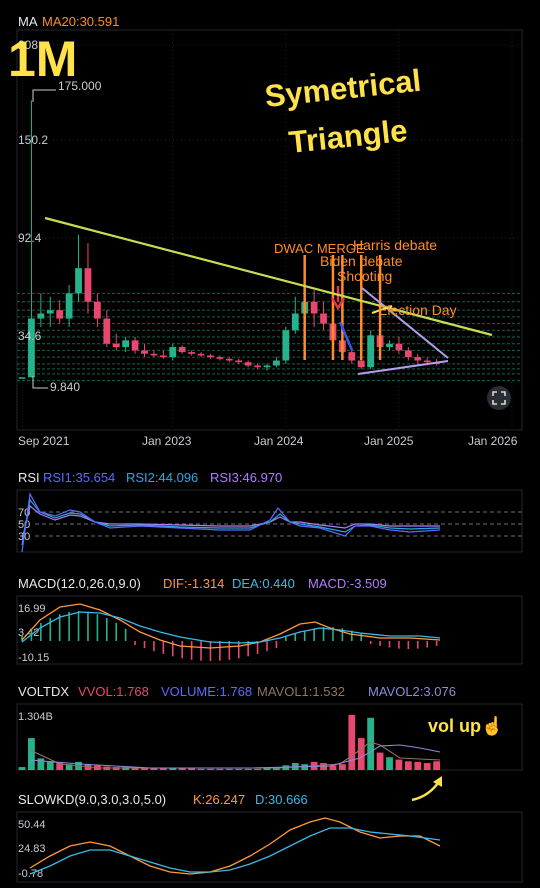  I want to click on kd-name: SLOWKD(9.0,3.0,3.0,5.0), so click(92, 799).